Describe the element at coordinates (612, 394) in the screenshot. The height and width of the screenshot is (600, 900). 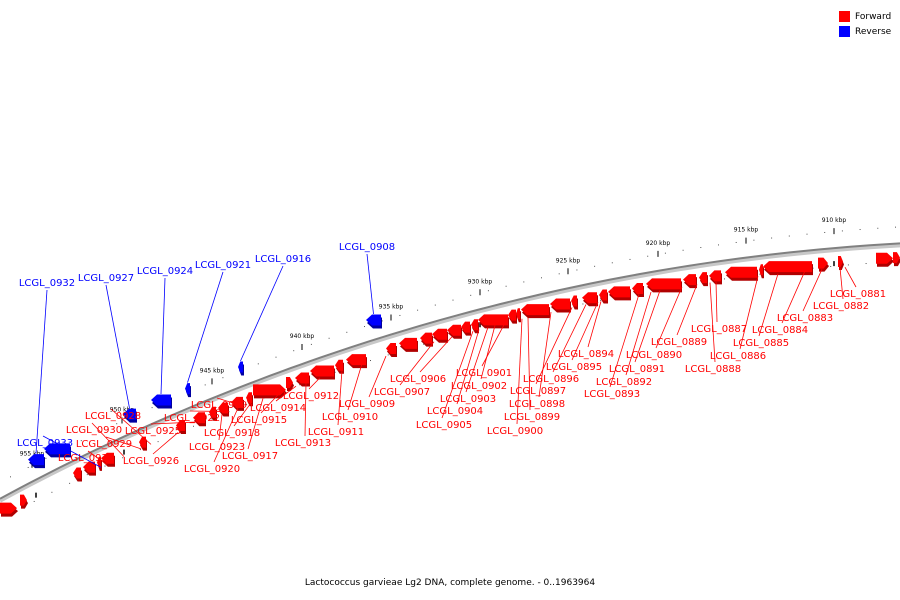
I see `gene-label-forward: LCGL_0893` at that location.